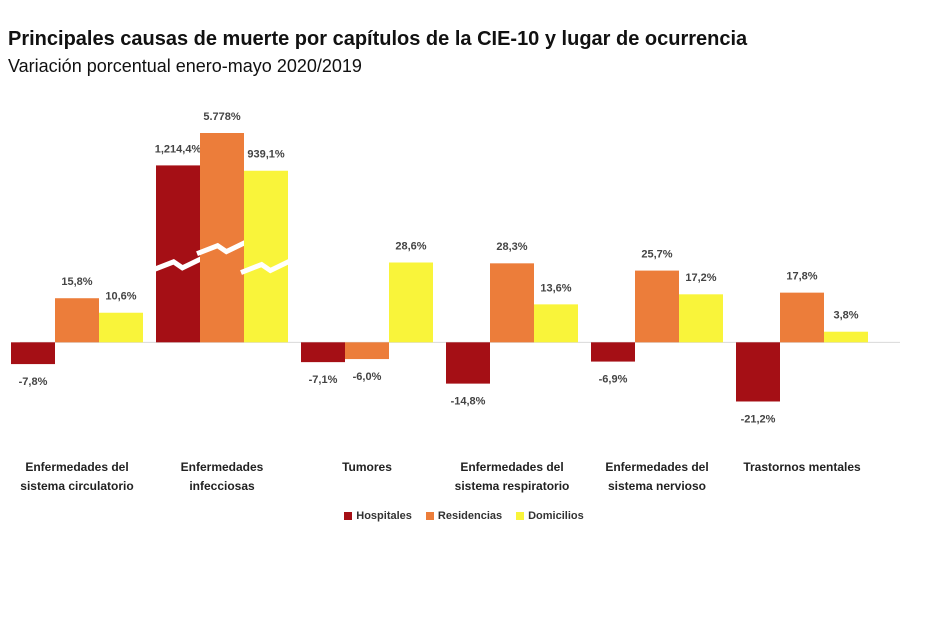 Image resolution: width=928 pixels, height=621 pixels. I want to click on x-tick-label: Enfermedades del sistema respiratorio, so click(512, 476).